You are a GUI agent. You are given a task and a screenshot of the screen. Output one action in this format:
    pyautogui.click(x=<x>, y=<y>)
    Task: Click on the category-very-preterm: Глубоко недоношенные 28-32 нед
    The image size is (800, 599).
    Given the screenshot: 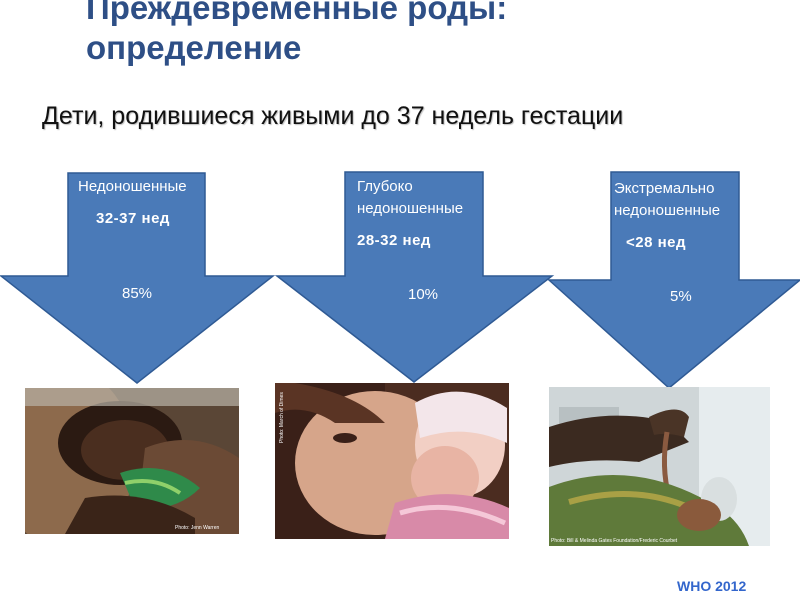 What is the action you would take?
    pyautogui.click(x=410, y=214)
    